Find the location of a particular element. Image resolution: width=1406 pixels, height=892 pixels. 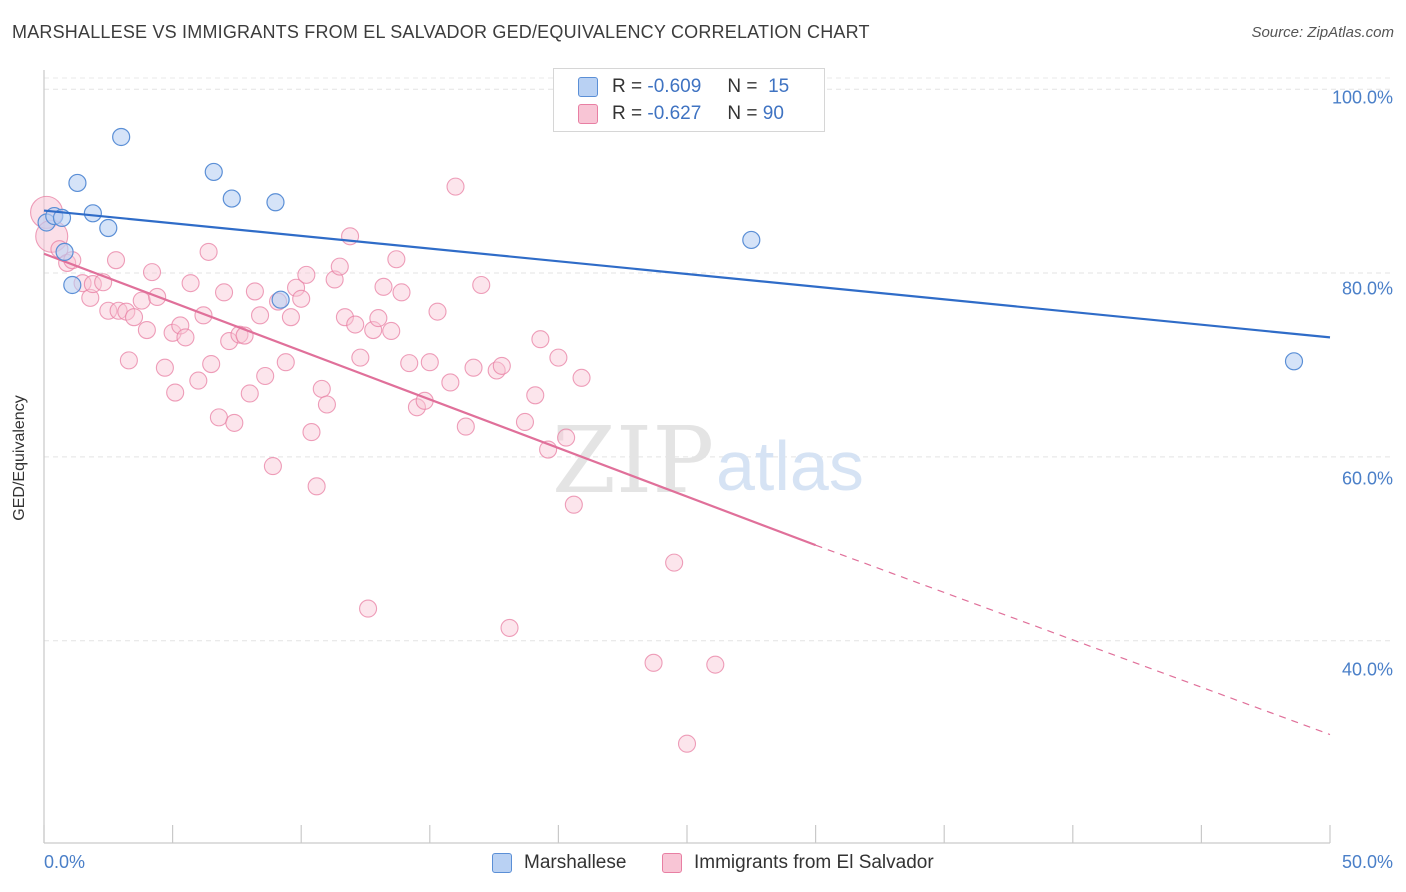

legend-r-value: -0.609 is located at coordinates (674, 86).